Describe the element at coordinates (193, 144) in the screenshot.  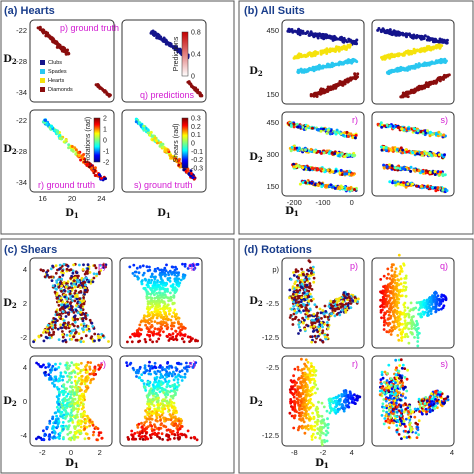
I see `hearts-shear-colorbar-tick: 0` at that location.